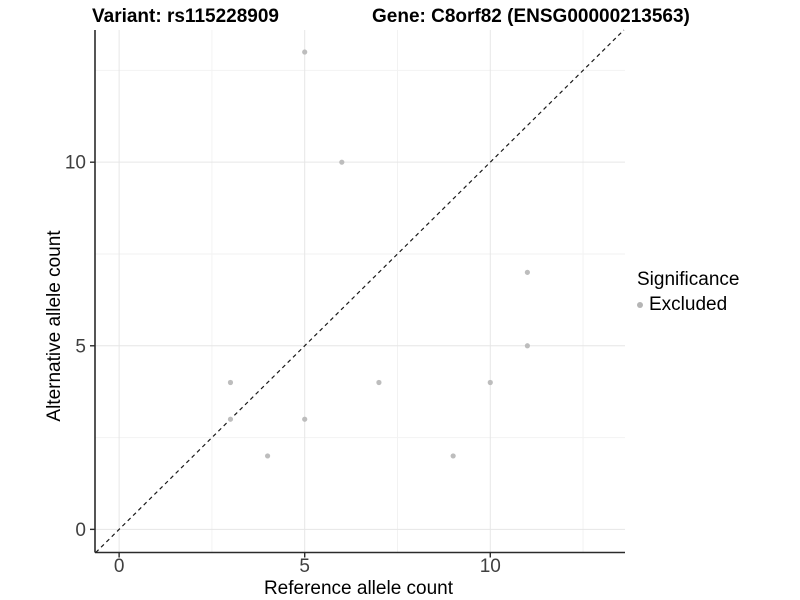 The width and height of the screenshot is (800, 600). I want to click on legend-title: Significance, so click(688, 279).